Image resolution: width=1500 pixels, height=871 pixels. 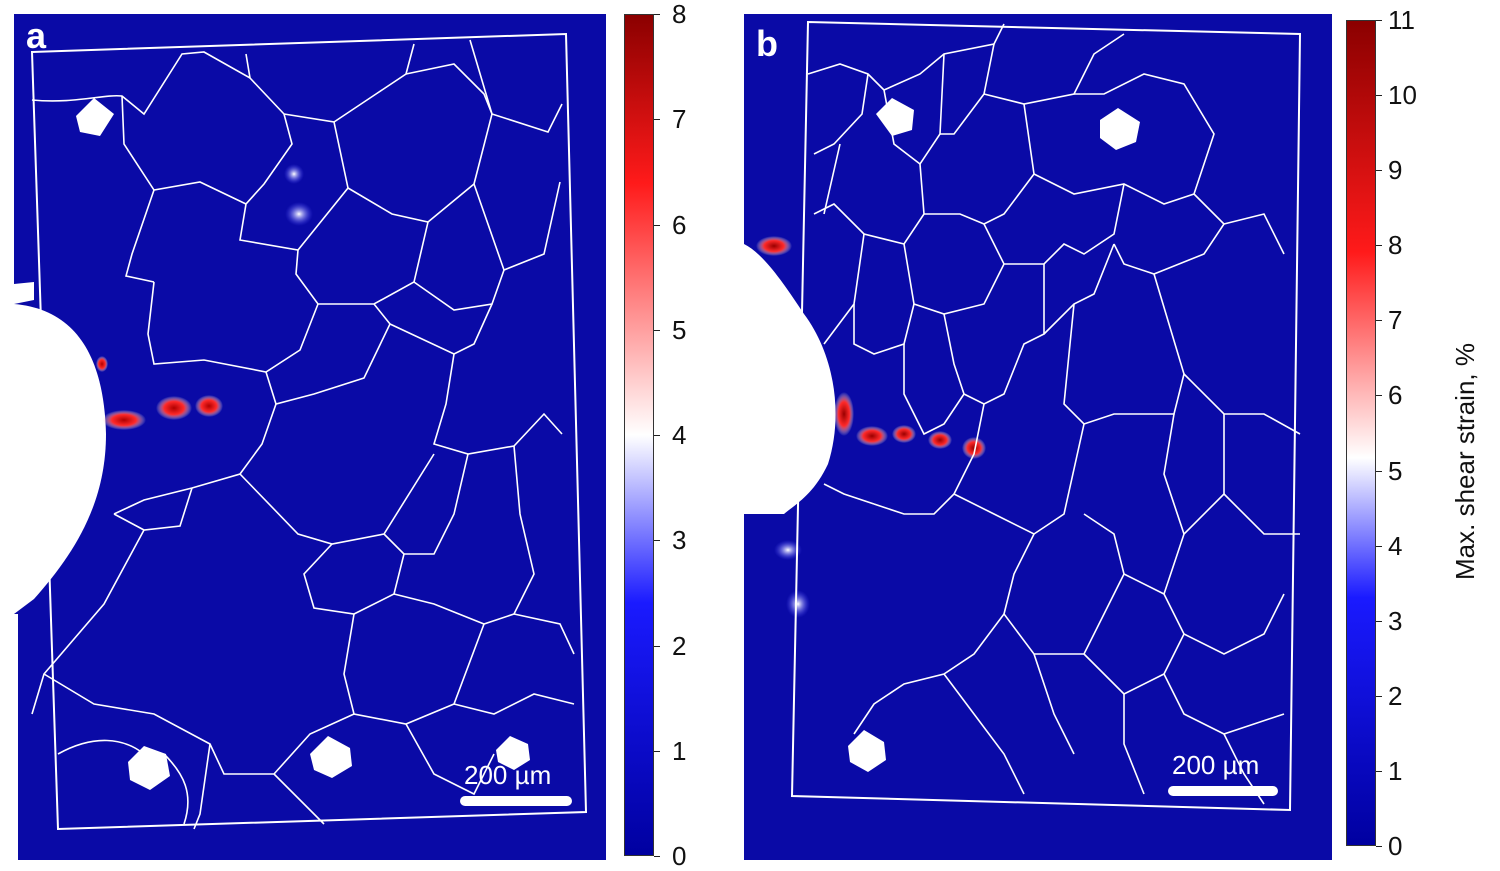 I want to click on scale-bar-label-b: 200 µm, so click(x=1216, y=765).